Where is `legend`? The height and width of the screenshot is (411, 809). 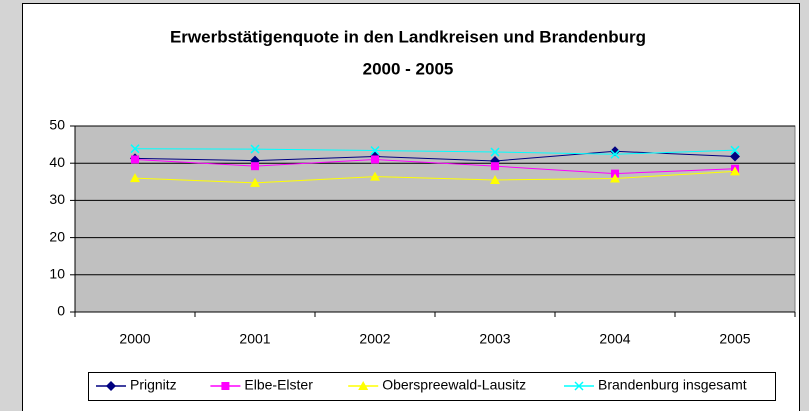
legend is located at coordinates (432, 386).